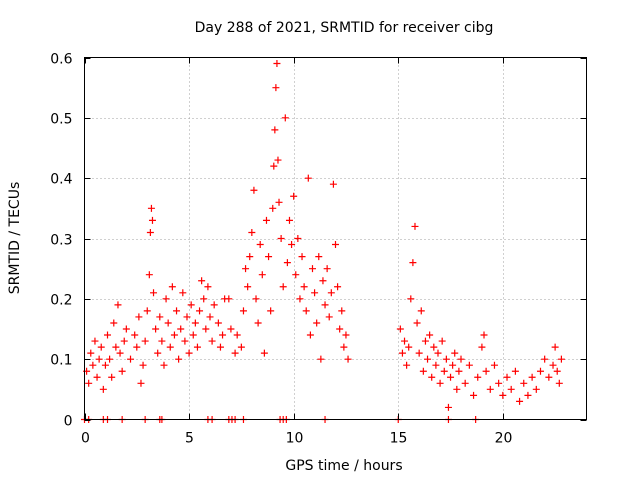  I want to click on y-tick-label: 0.1, so click(61, 361).